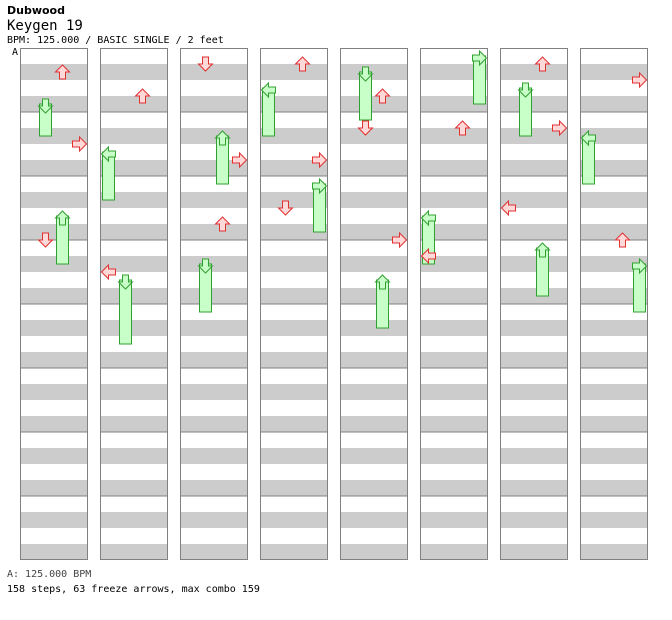  Describe the element at coordinates (49, 574) in the screenshot. I see `bpm-legend: A: 125.000 BPM` at that location.